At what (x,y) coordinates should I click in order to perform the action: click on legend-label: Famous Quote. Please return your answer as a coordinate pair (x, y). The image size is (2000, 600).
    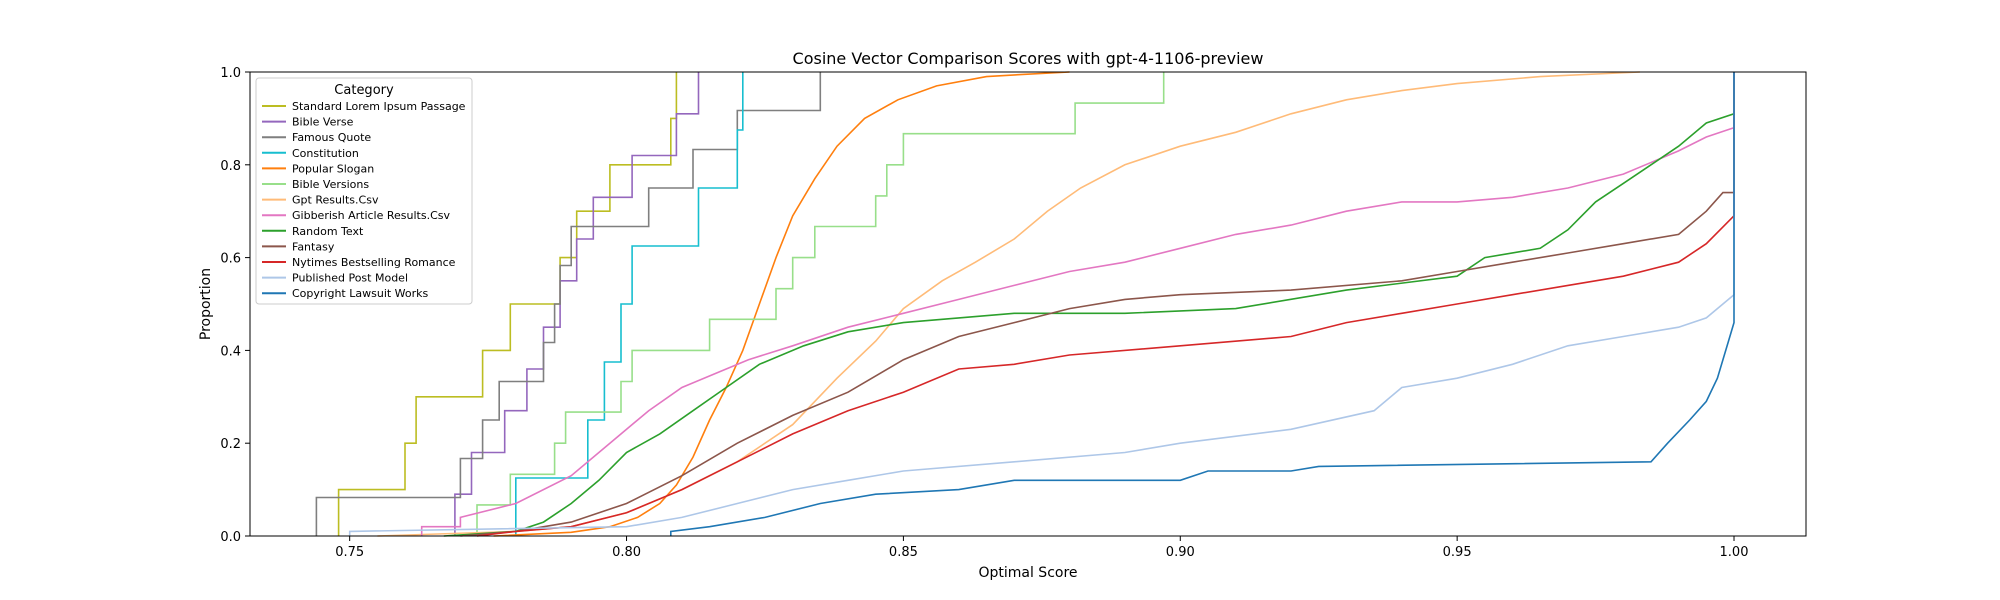
    Looking at the image, I should click on (331, 137).